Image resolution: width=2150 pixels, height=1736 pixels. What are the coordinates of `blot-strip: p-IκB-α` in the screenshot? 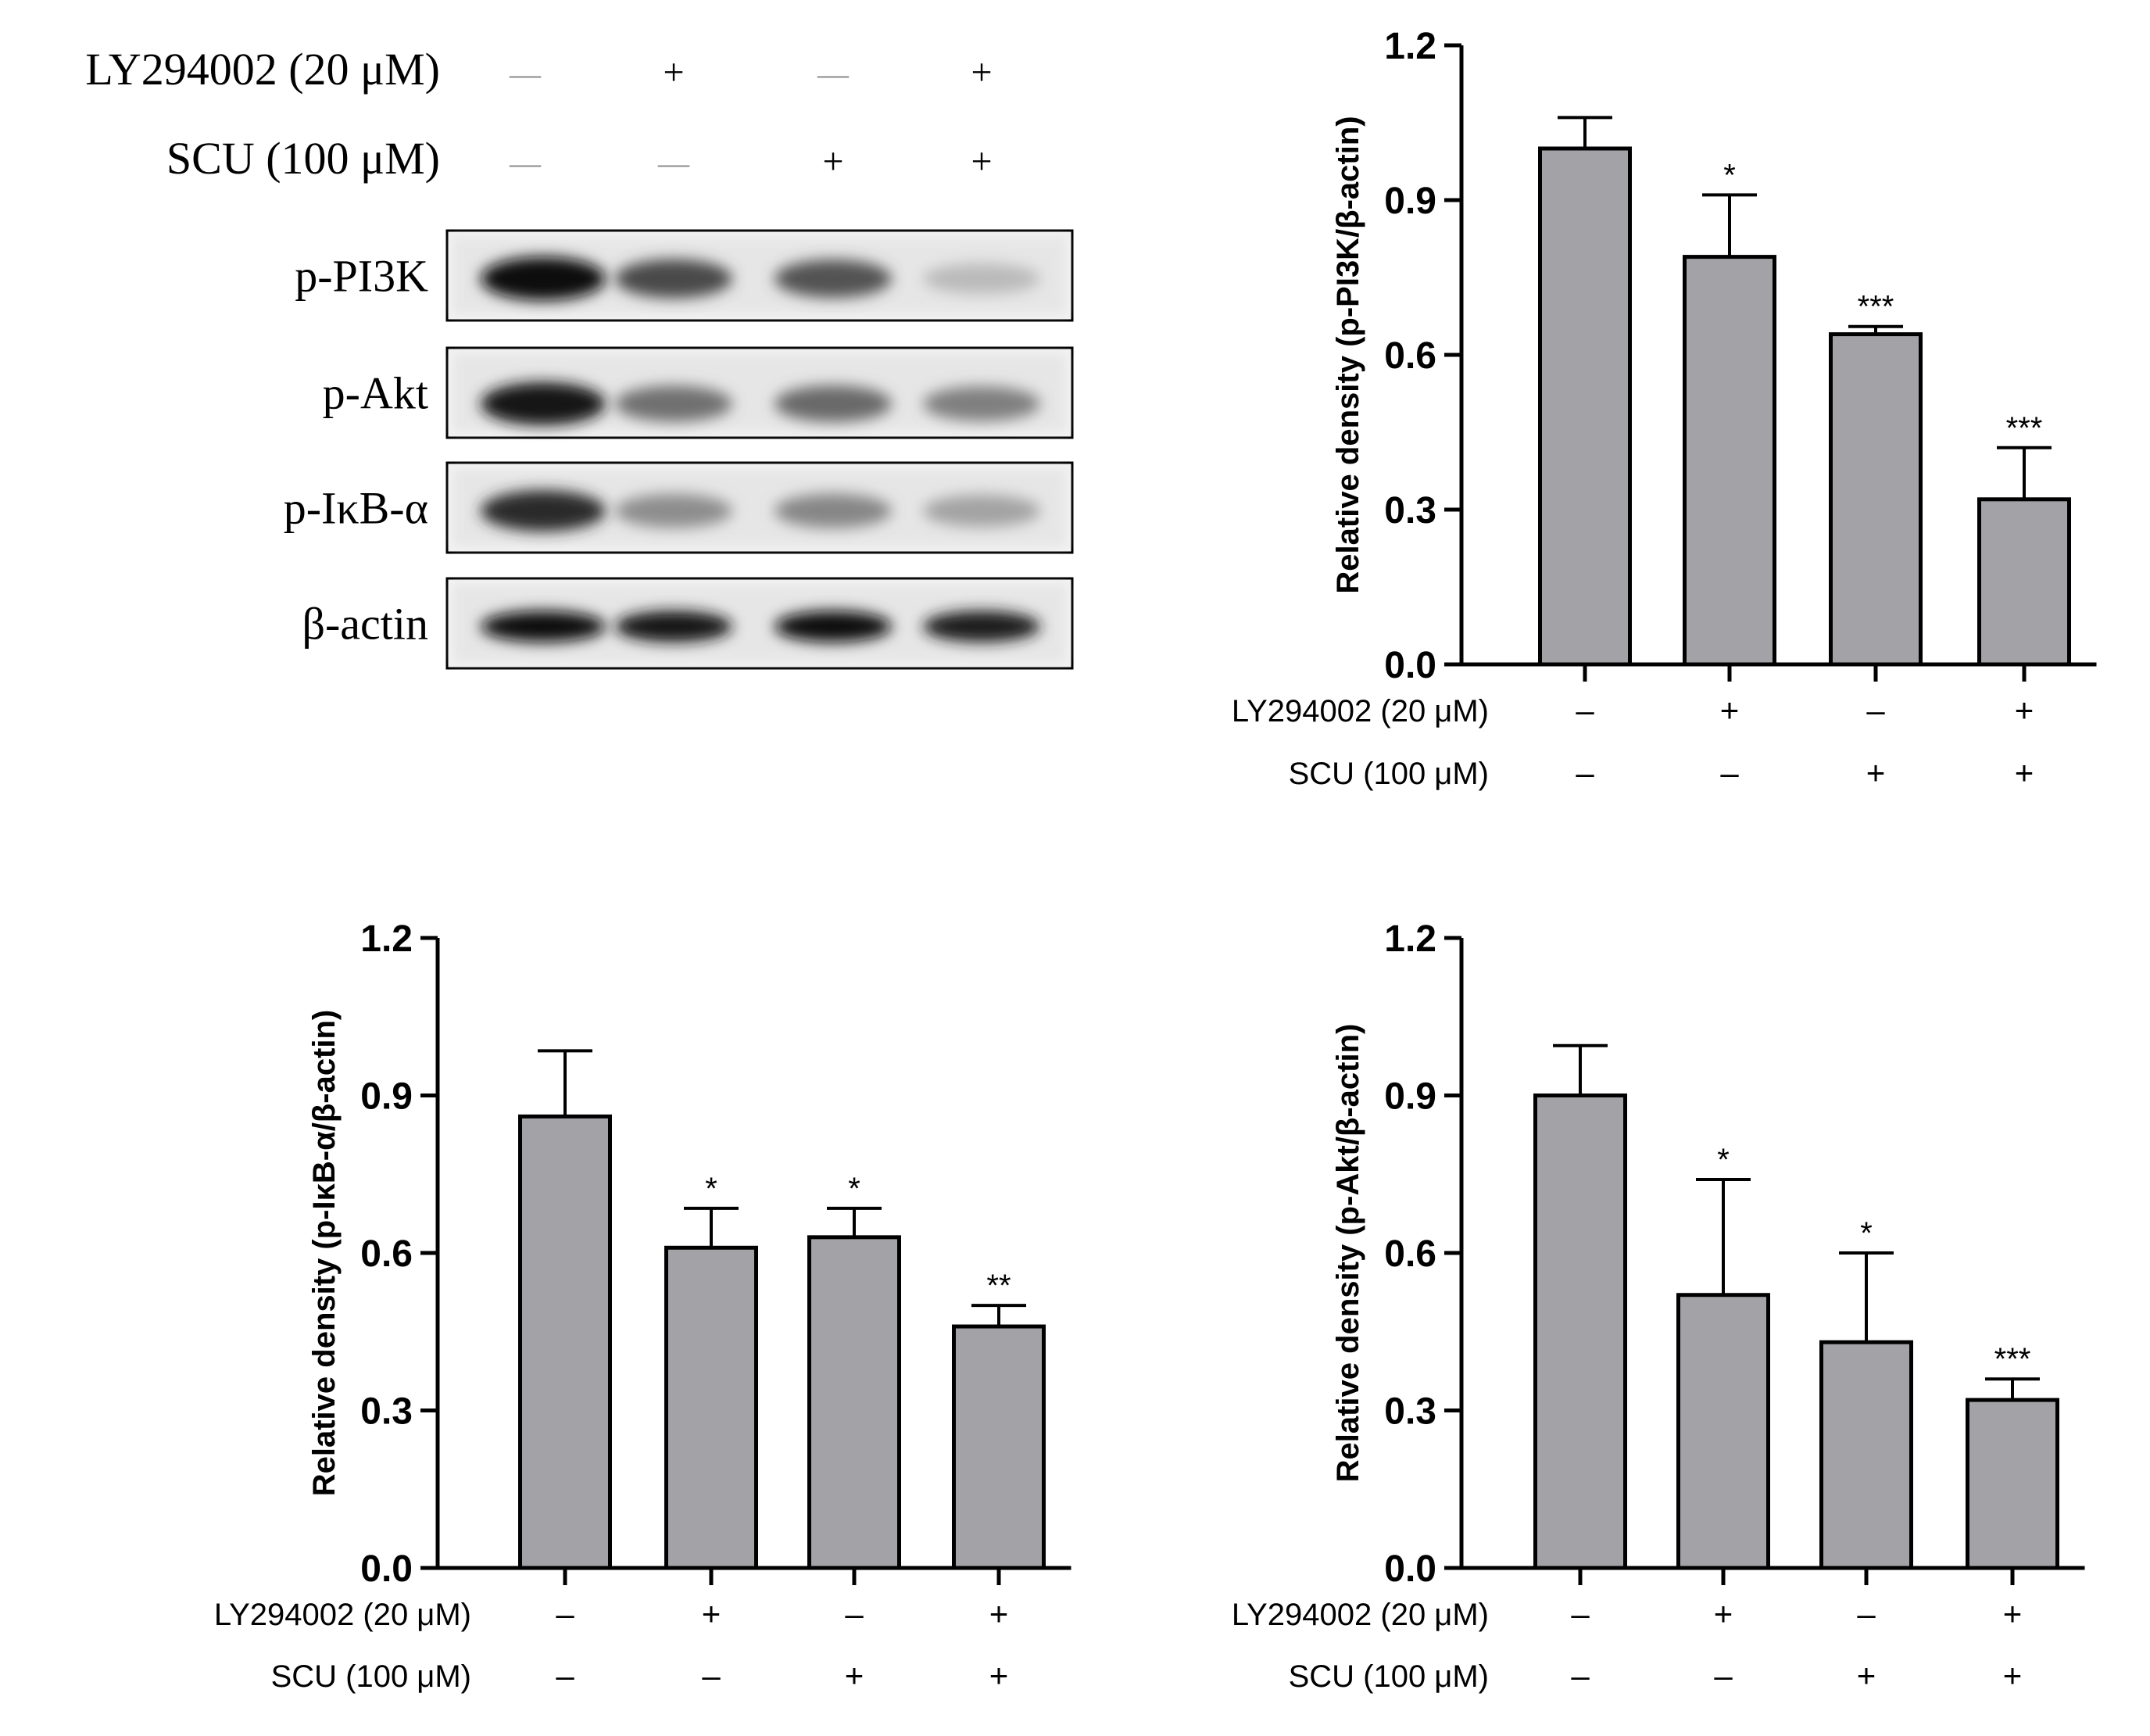 It's located at (679, 508).